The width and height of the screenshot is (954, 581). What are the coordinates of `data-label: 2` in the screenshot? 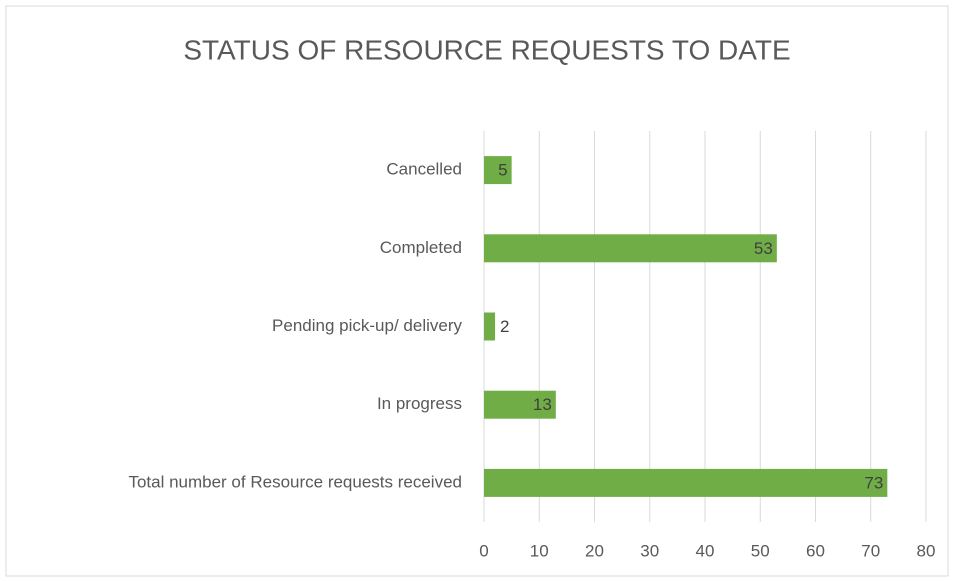 It's located at (504, 326).